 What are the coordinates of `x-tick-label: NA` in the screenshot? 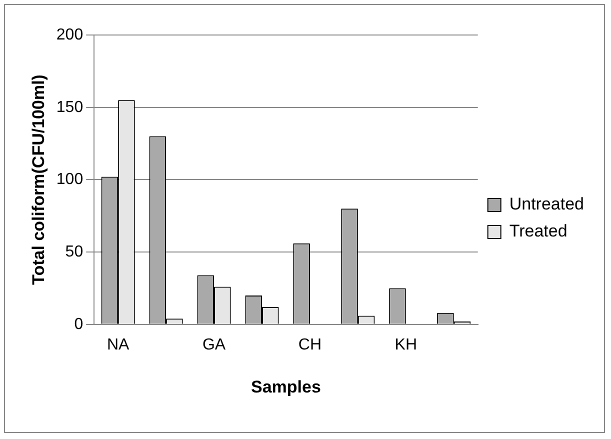 It's located at (118, 345).